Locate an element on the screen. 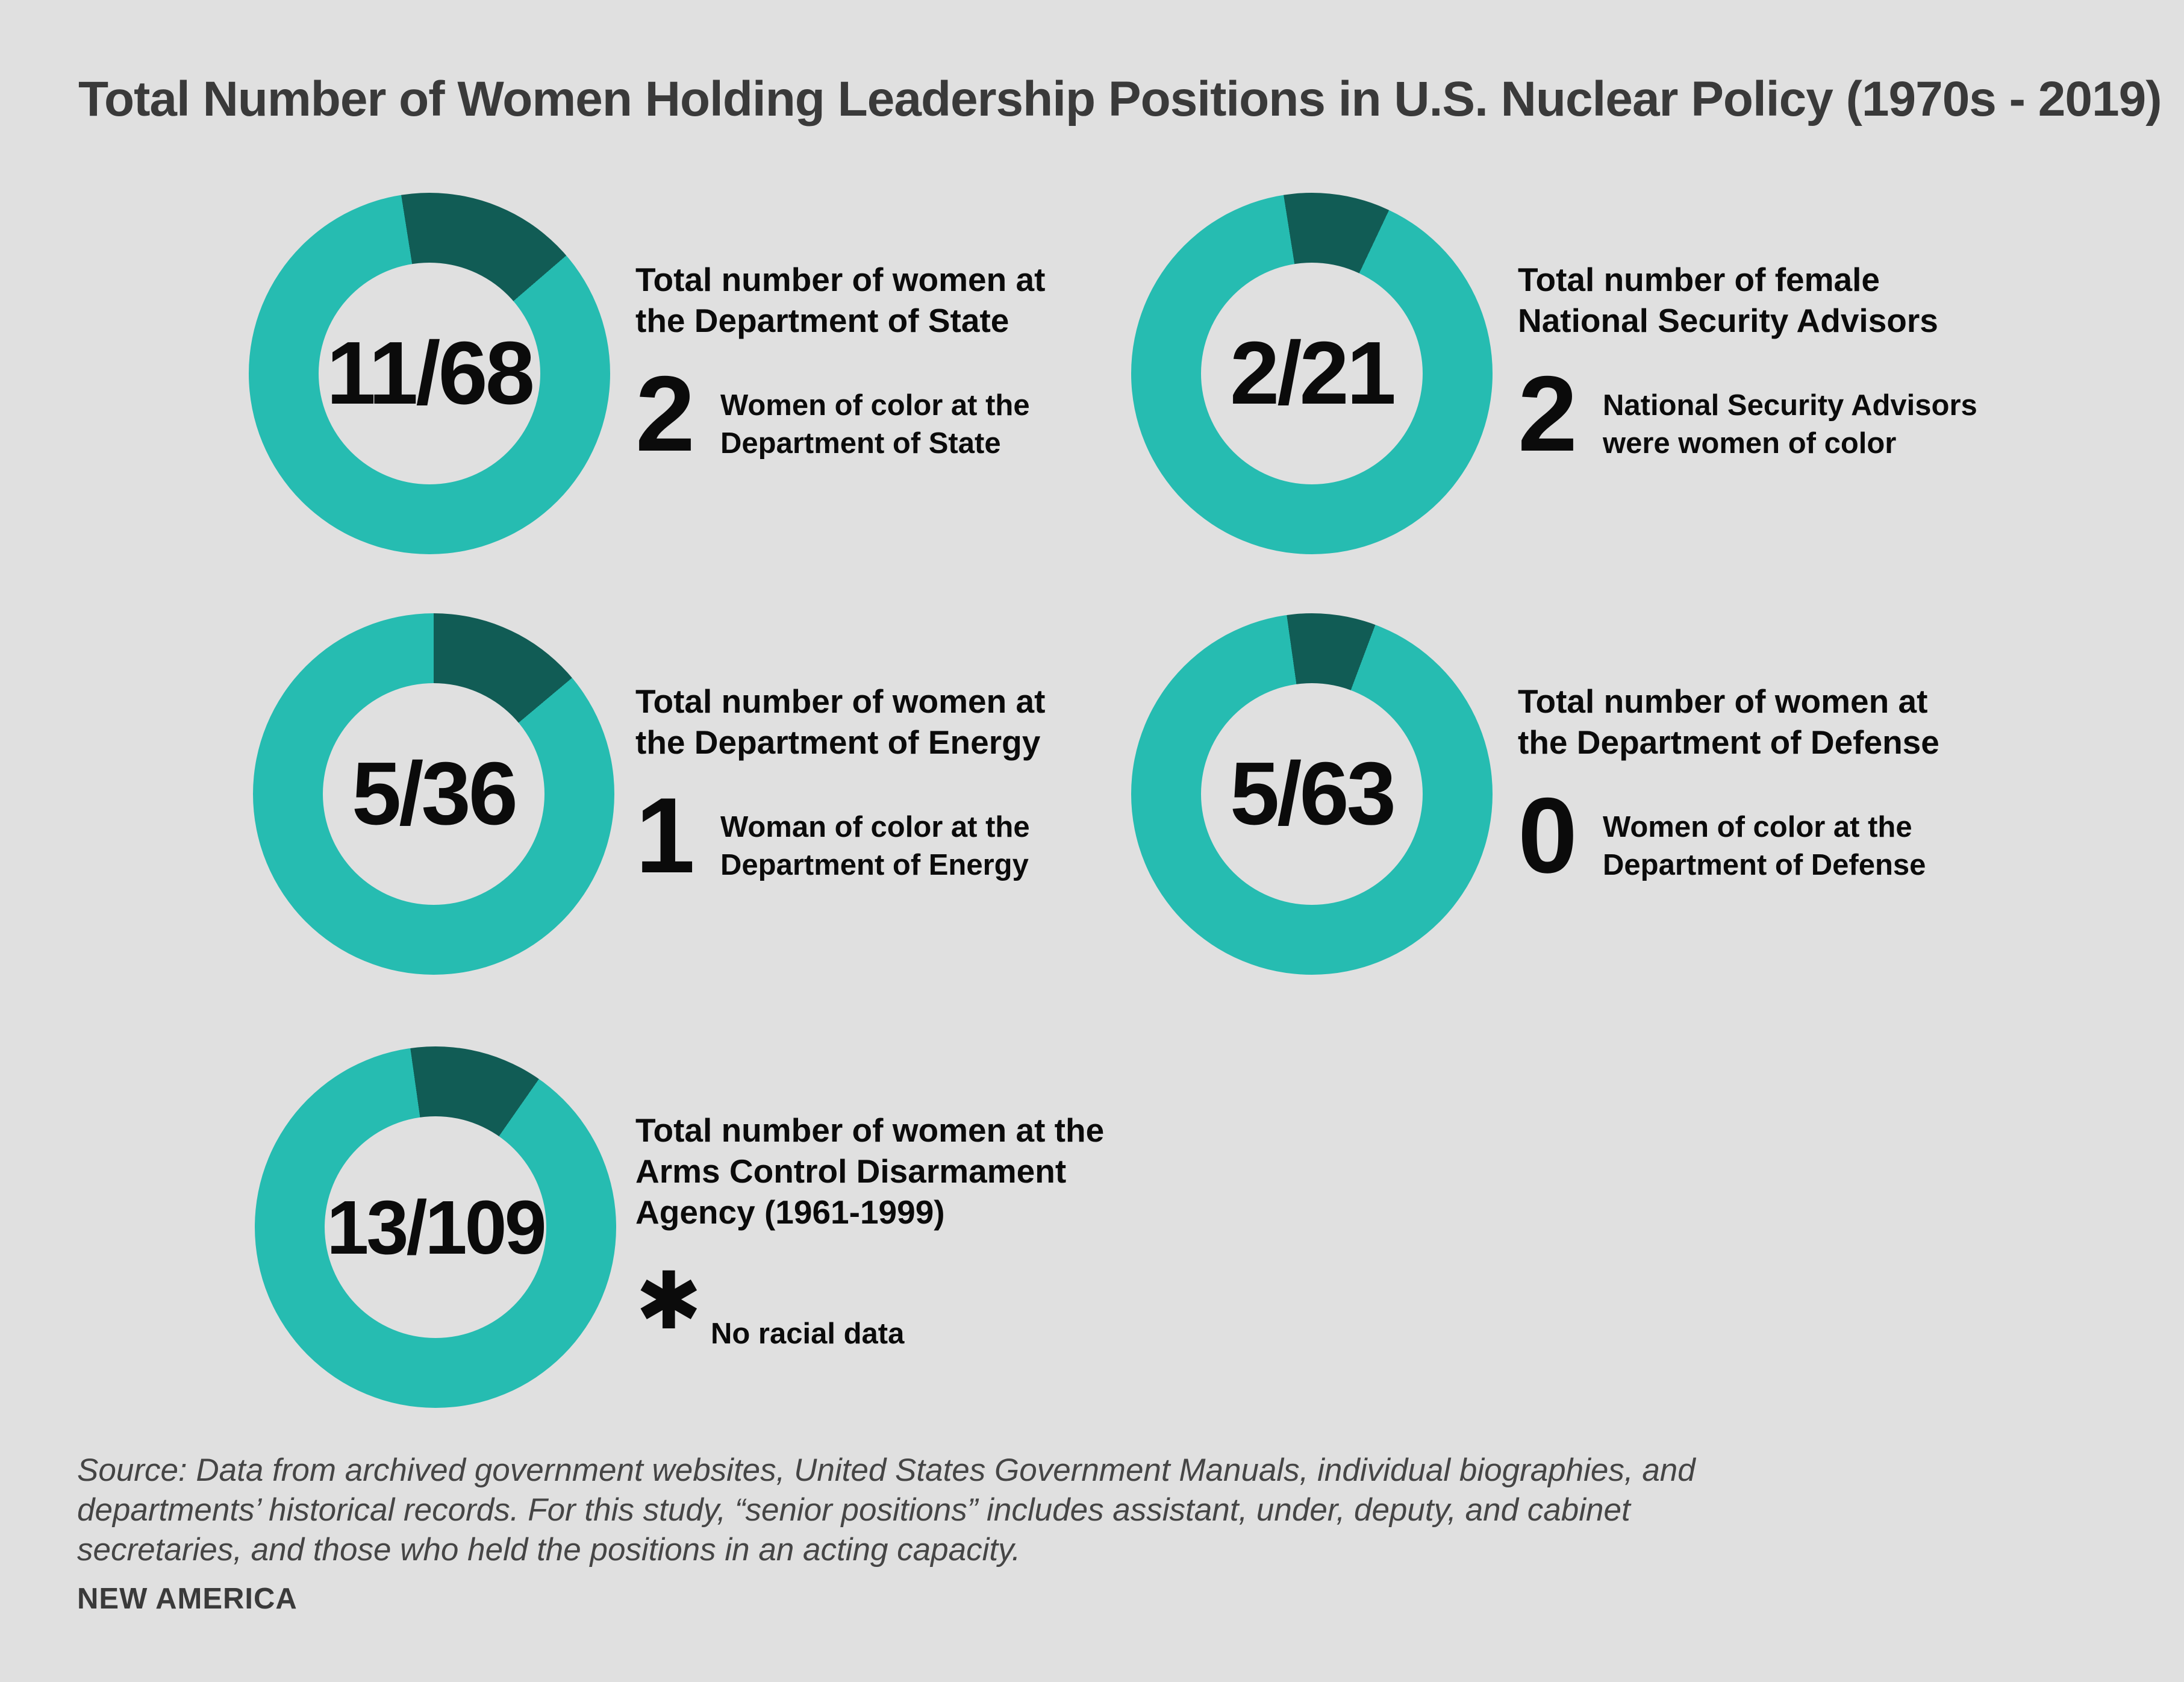 This screenshot has height=1682, width=2184. donut-value-label: 13/109 is located at coordinates (436, 1227).